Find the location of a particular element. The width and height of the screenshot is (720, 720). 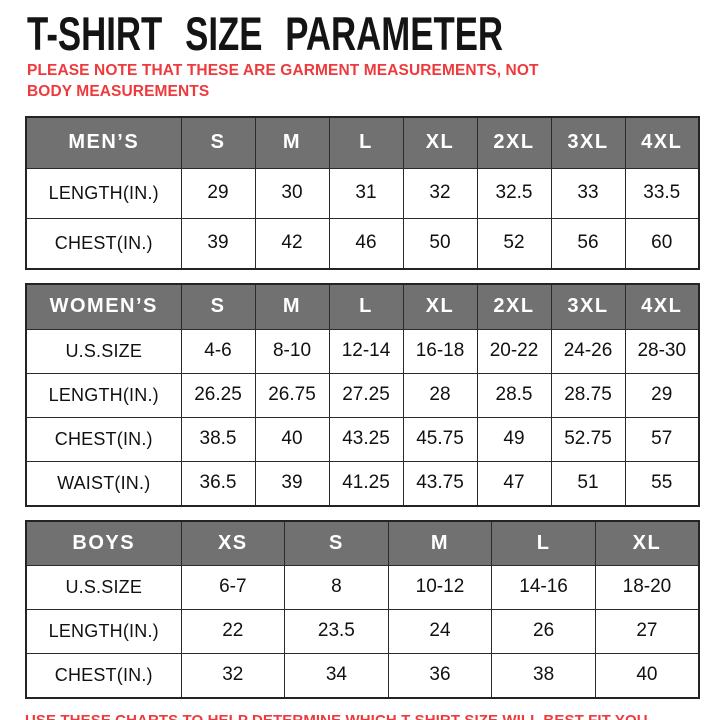

value-cell: 45.75 is located at coordinates (440, 439).